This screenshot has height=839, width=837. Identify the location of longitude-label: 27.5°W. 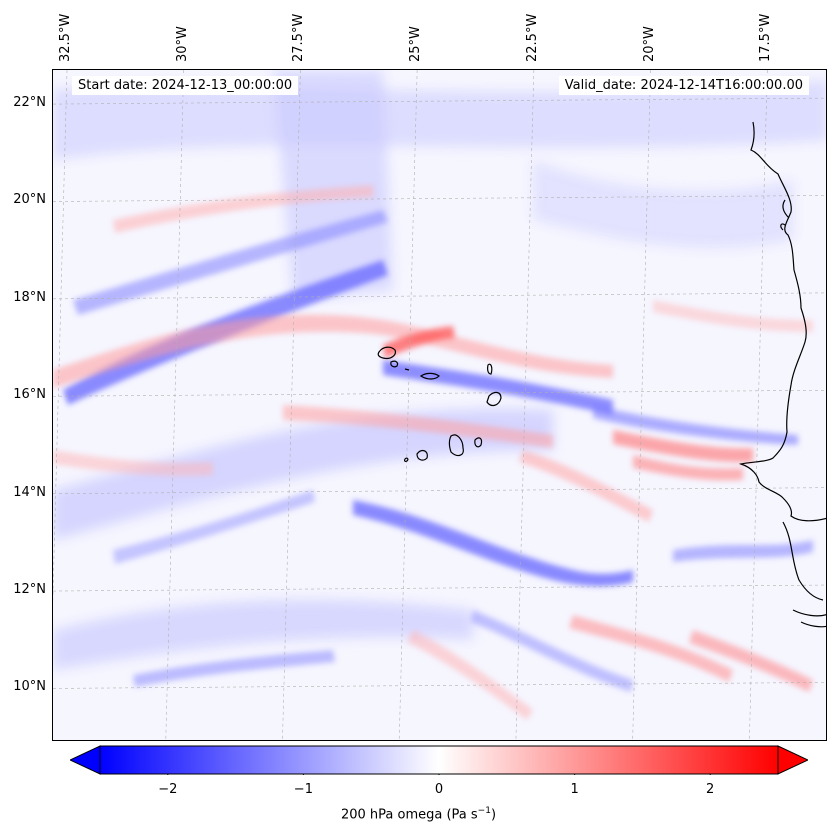
(299, 37).